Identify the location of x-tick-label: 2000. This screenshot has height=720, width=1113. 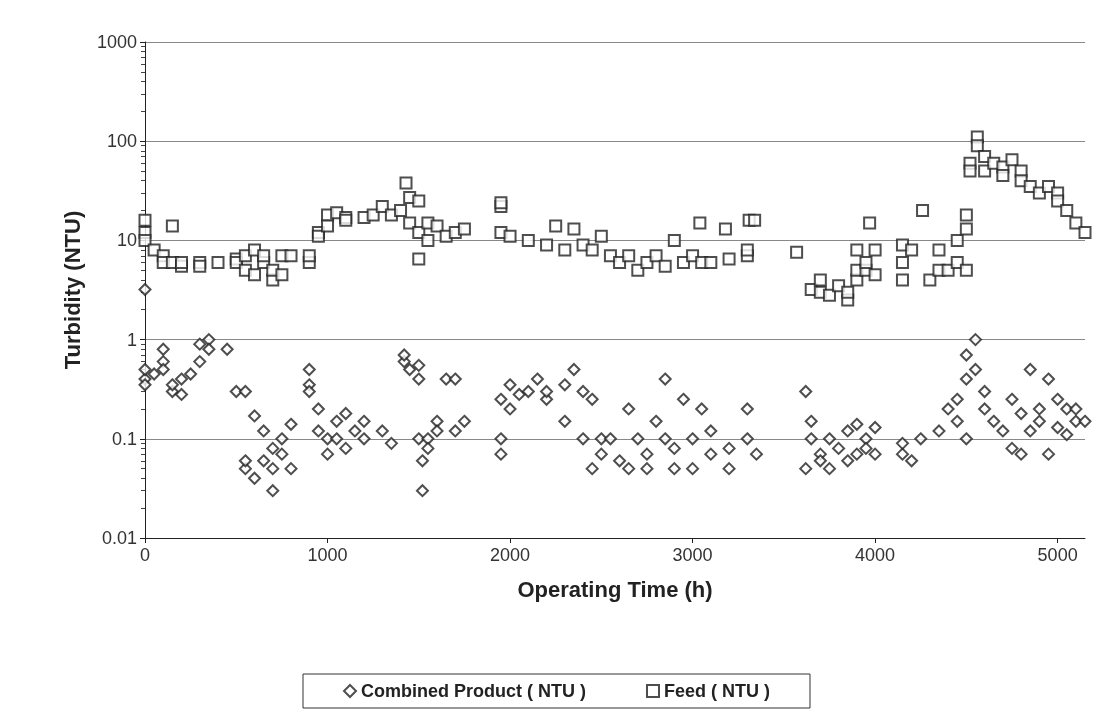
(510, 555).